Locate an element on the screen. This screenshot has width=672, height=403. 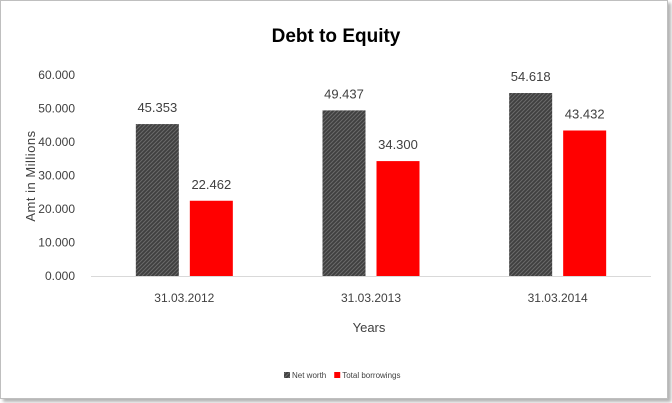
x-tick-label: 31.03.2013 is located at coordinates (371, 298).